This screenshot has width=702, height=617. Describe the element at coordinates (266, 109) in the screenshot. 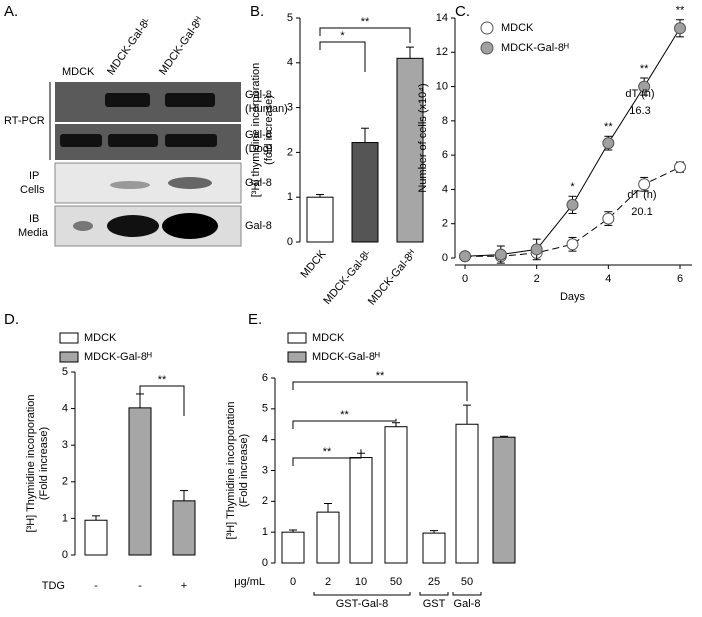

I see `band-label: (Human)` at that location.